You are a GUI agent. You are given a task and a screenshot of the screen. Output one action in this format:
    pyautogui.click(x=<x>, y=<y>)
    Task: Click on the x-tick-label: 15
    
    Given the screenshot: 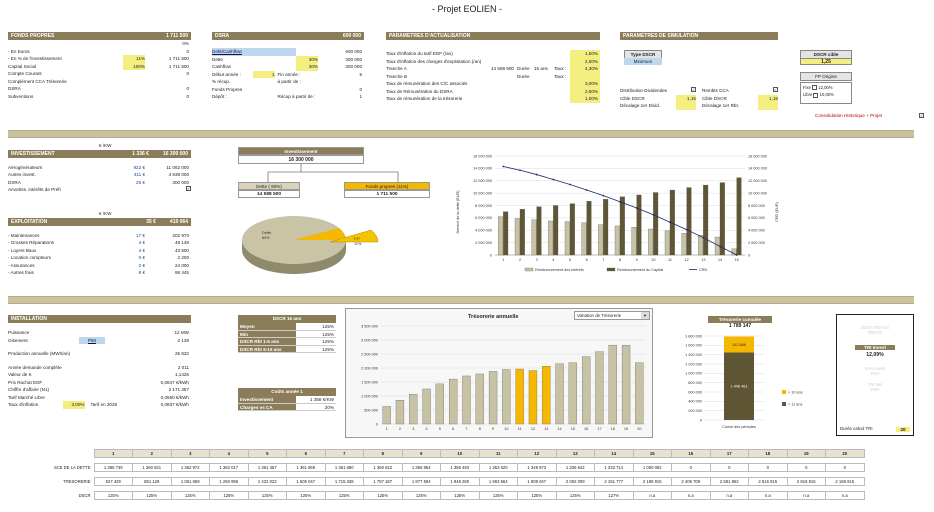 What is the action you would take?
    pyautogui.click(x=737, y=260)
    